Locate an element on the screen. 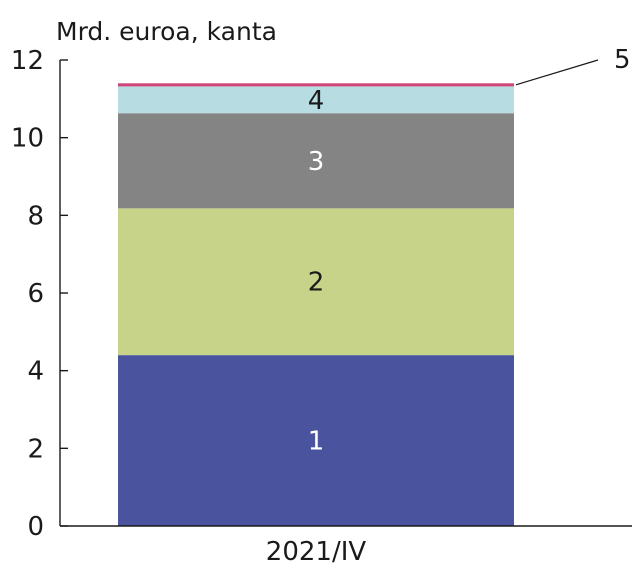  segment-label-2: 2 is located at coordinates (316, 283).